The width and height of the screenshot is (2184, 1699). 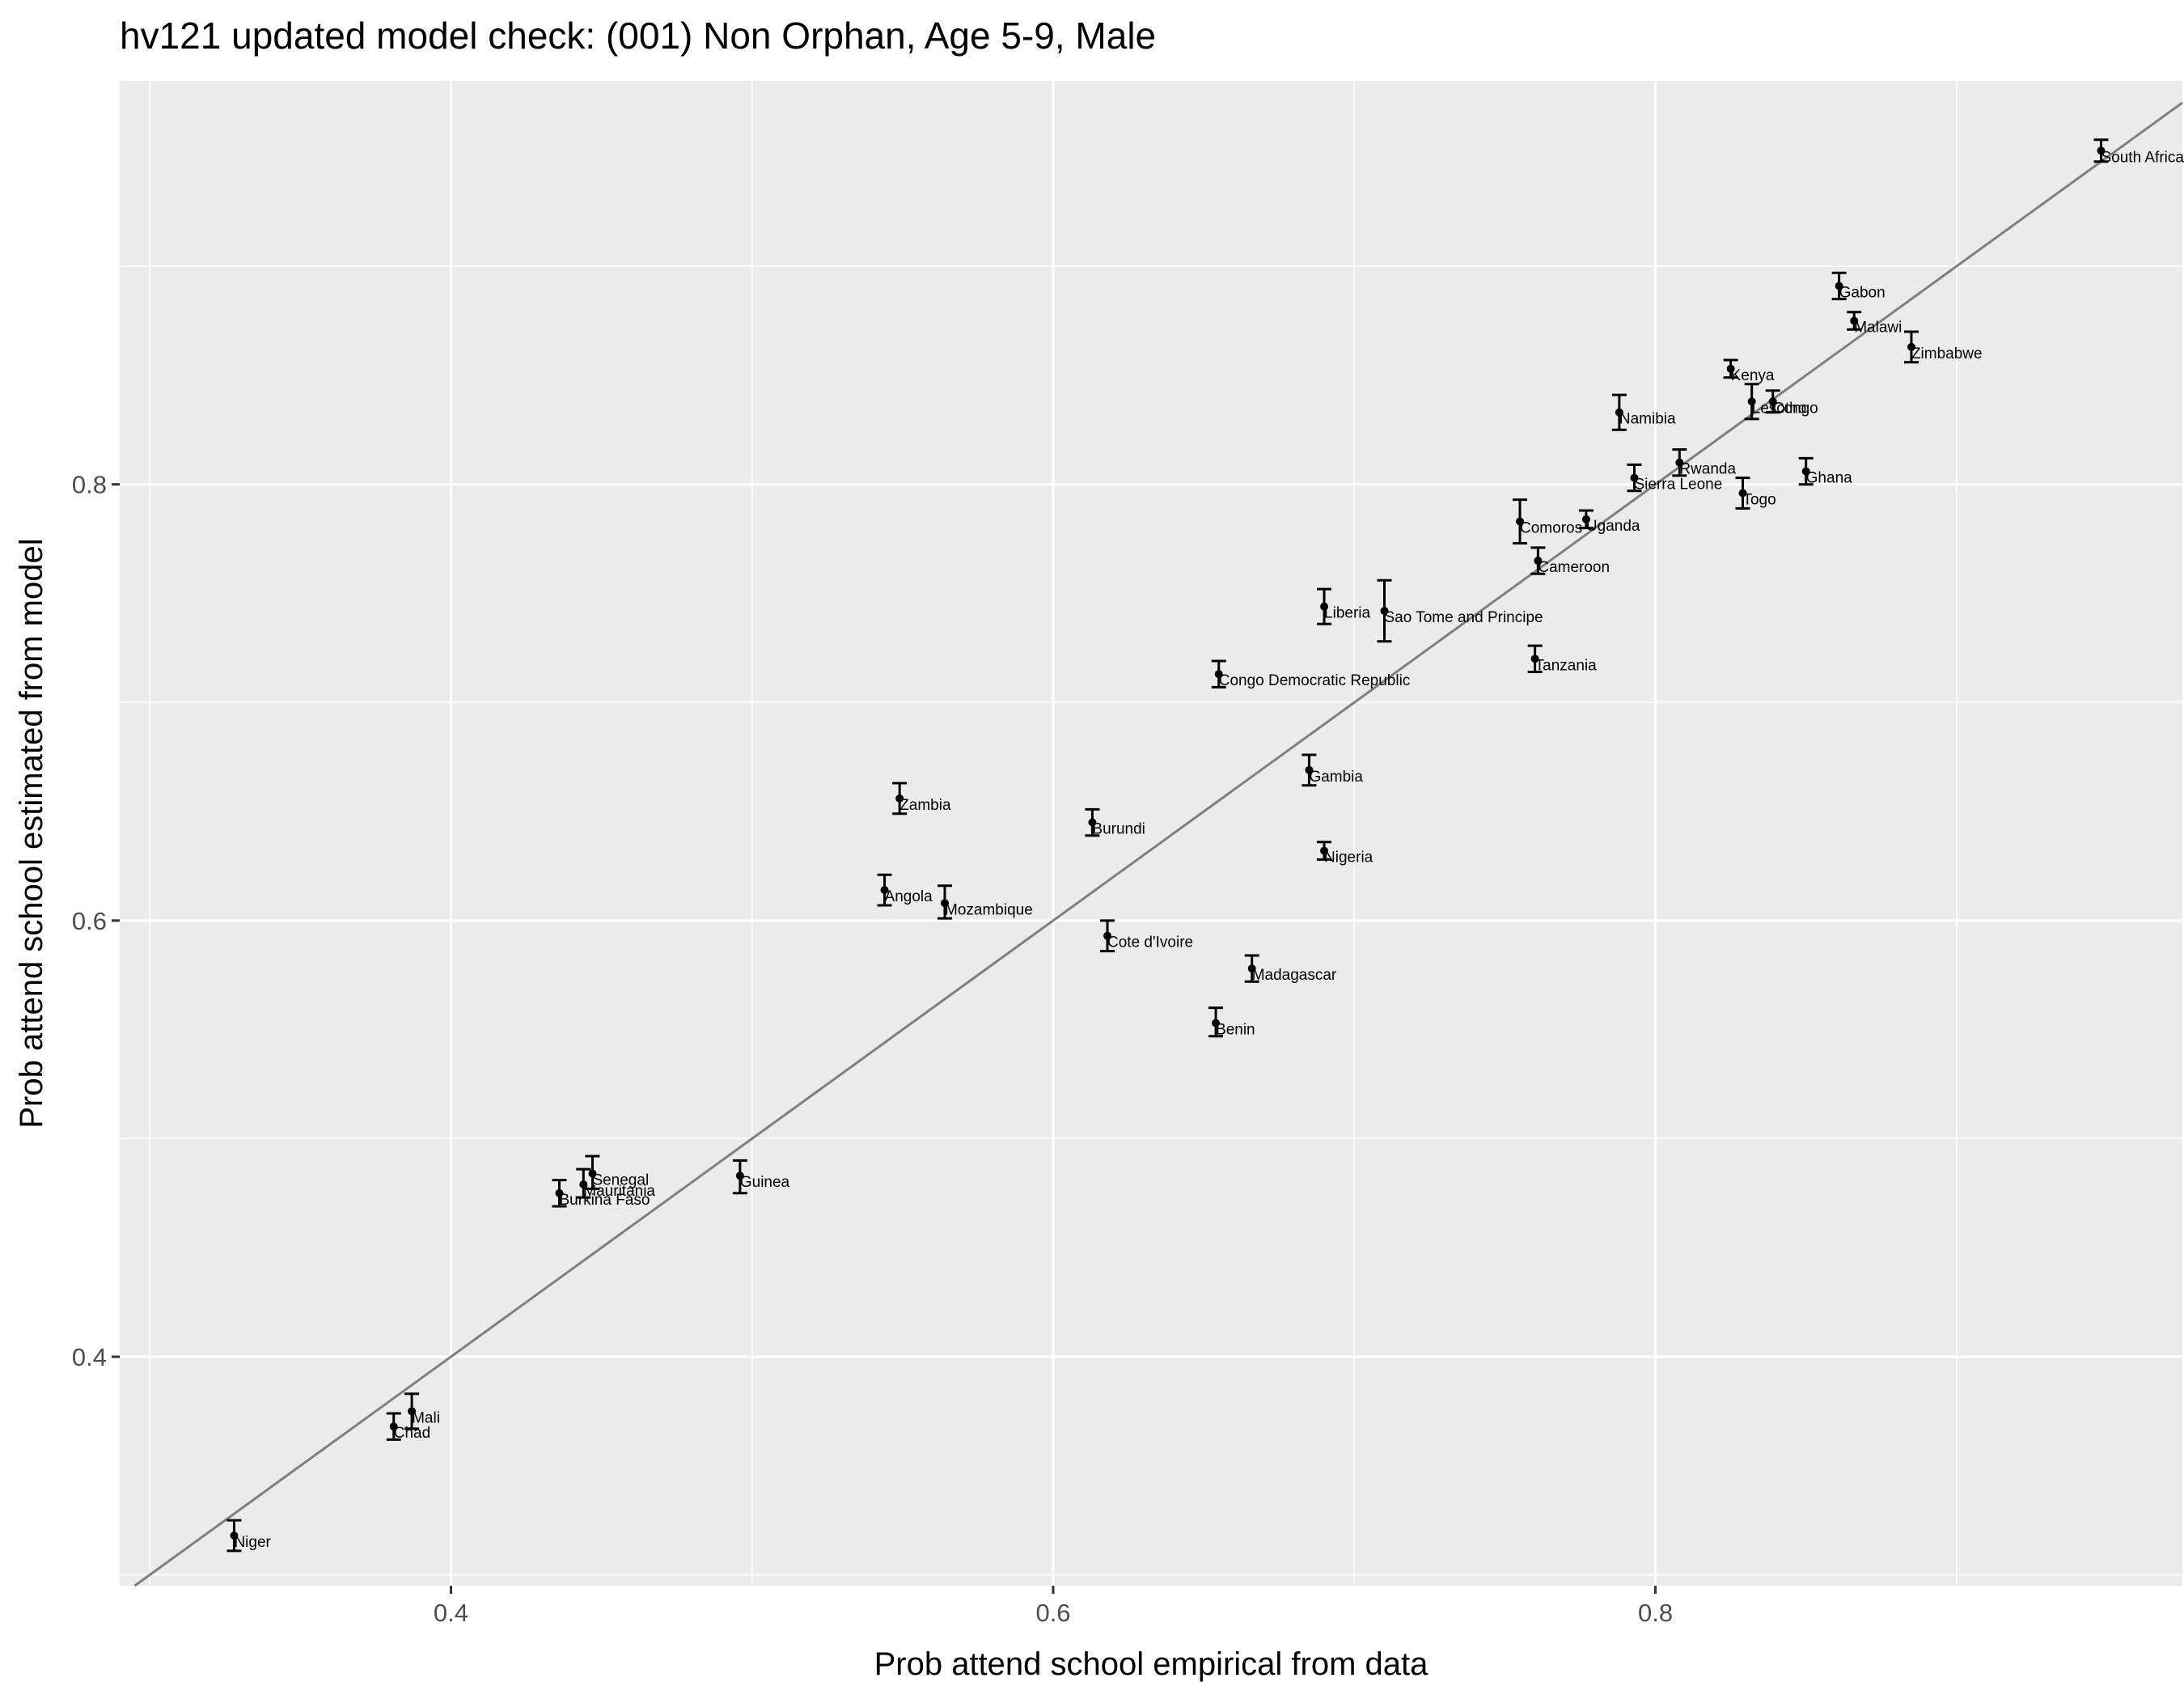 What do you see at coordinates (1613, 526) in the screenshot?
I see `data-point-label: Uganda` at bounding box center [1613, 526].